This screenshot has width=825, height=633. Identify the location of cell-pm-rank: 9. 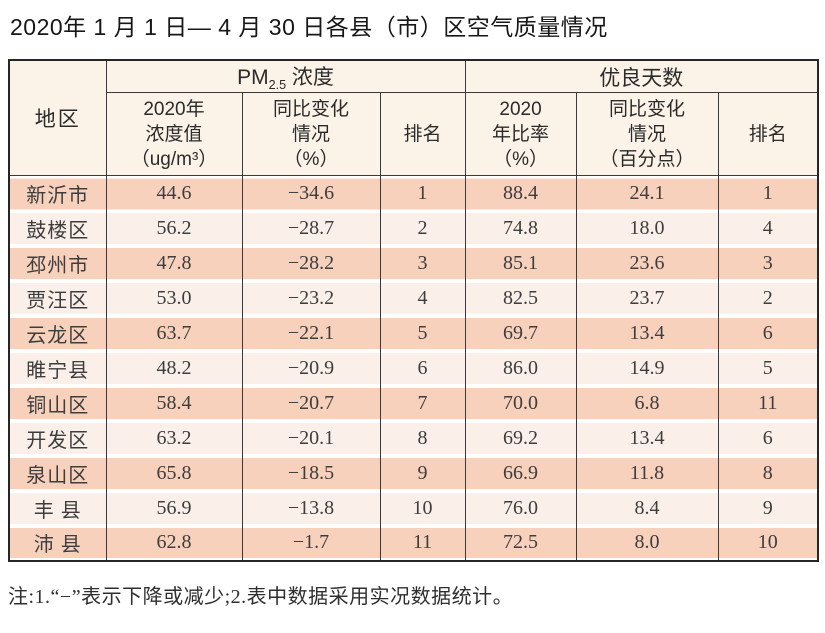
(422, 473).